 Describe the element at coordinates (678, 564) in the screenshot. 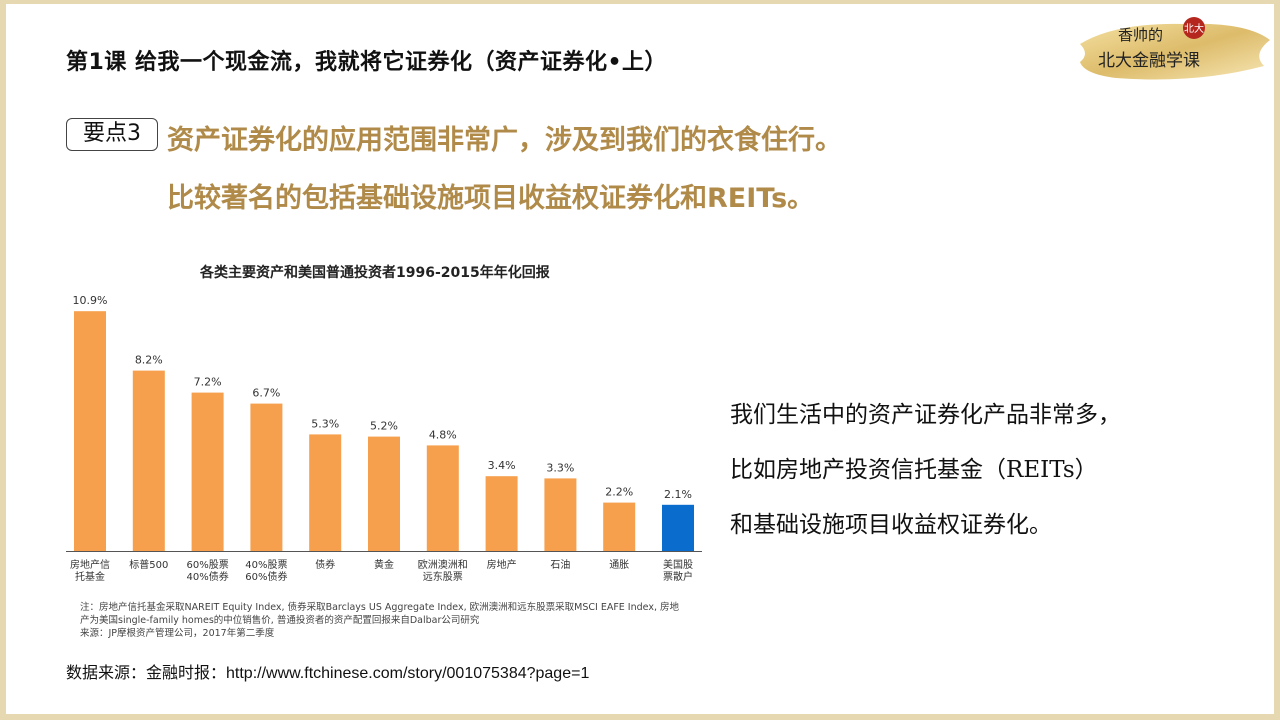

I see `category-label: 美国股` at that location.